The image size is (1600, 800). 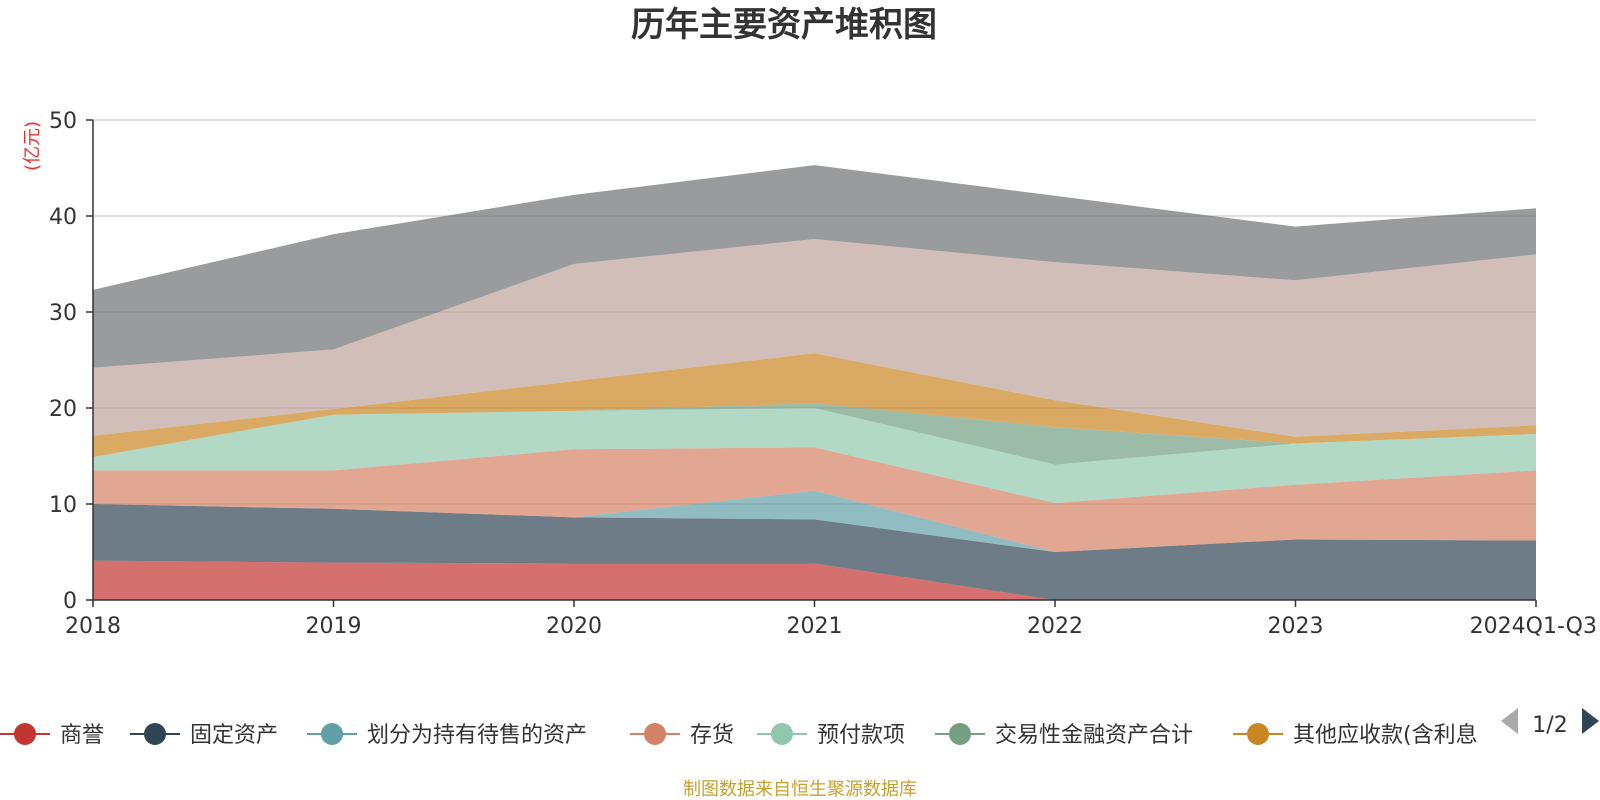 I want to click on legend-item: 划分为持有待售的资产, so click(x=447, y=735).